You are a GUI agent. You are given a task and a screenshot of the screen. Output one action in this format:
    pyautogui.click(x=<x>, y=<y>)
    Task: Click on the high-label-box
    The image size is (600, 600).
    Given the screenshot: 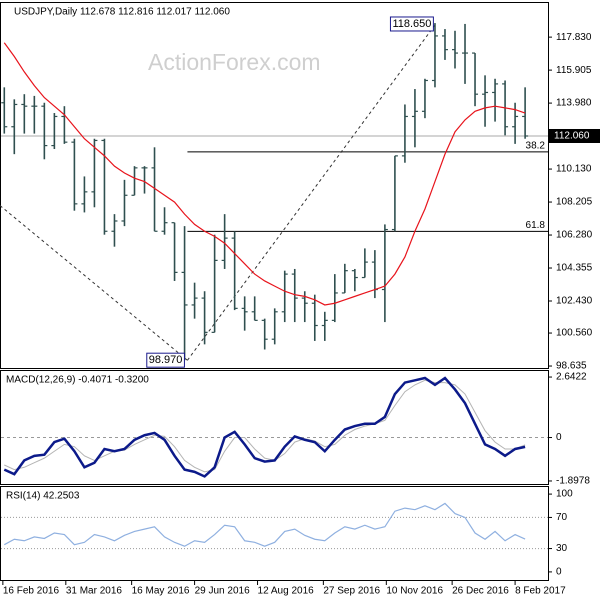 What is the action you would take?
    pyautogui.click(x=411, y=24)
    